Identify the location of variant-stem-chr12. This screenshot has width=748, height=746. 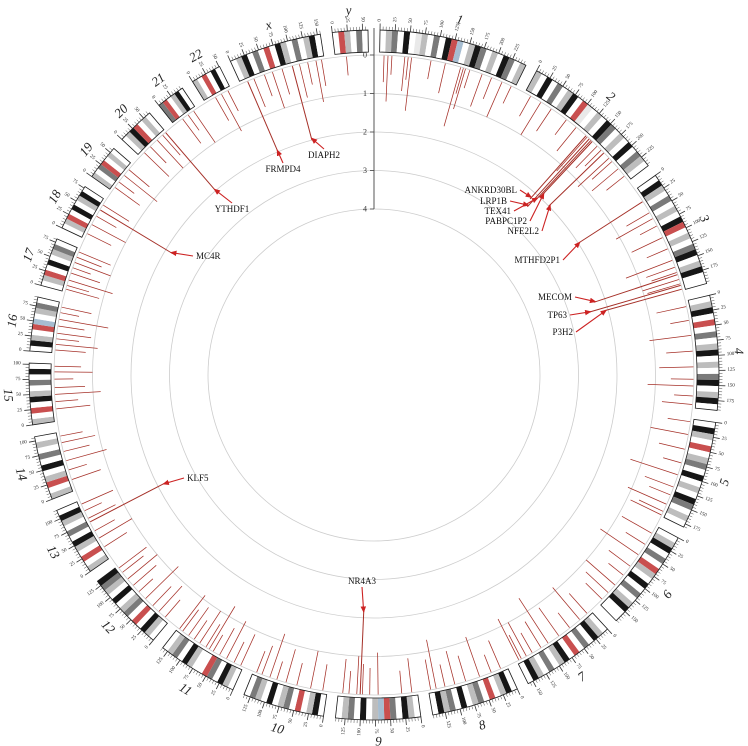
(133, 564).